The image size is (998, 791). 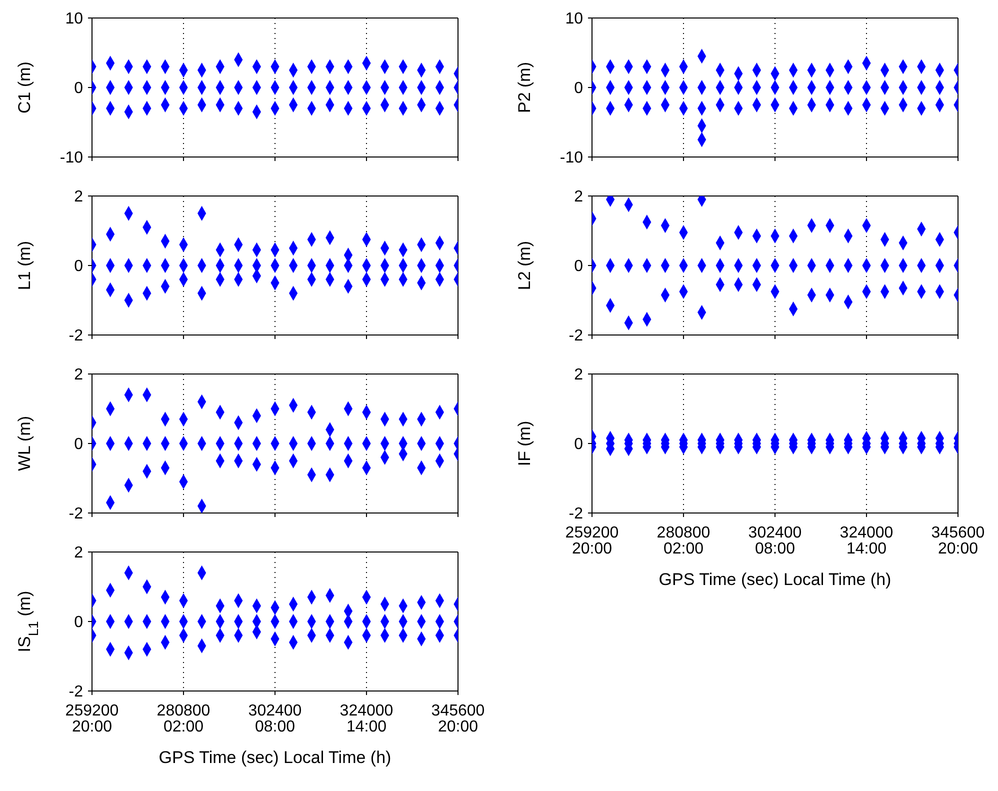 I want to click on y-axis-title: C1 (m), so click(x=24, y=88).